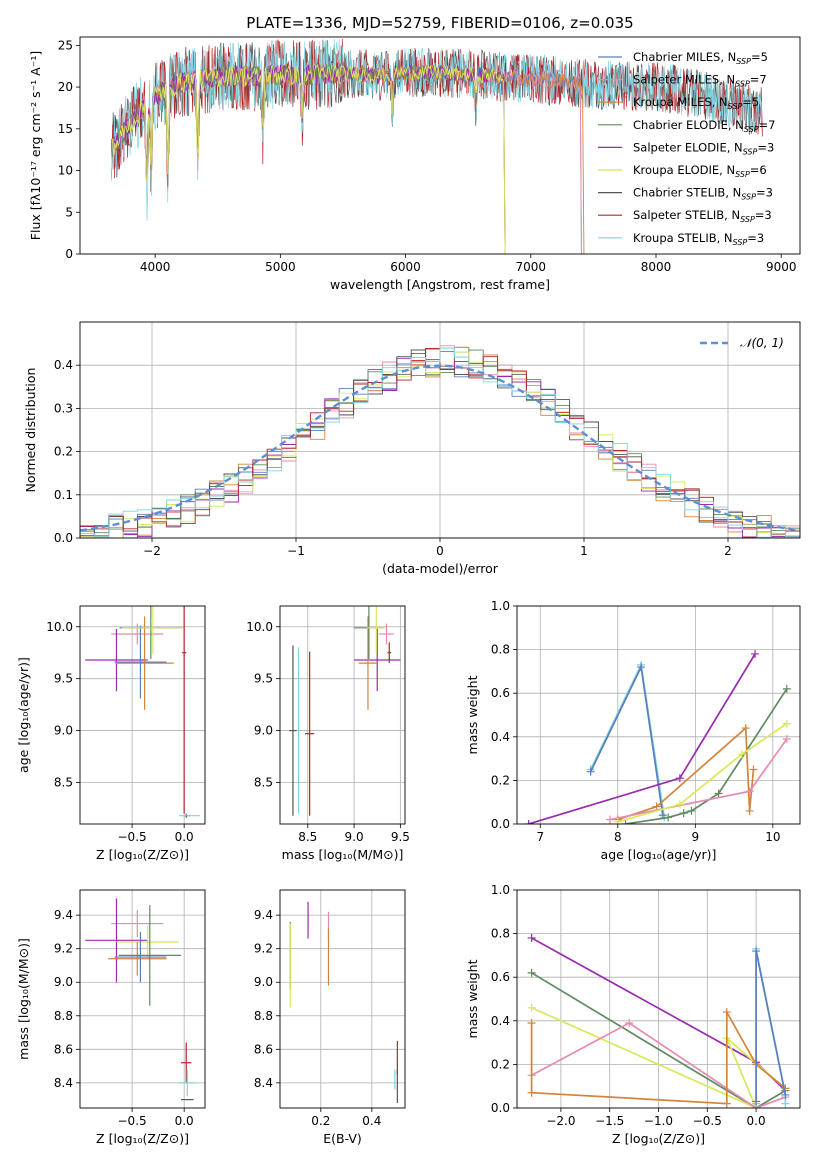 The width and height of the screenshot is (819, 1170). Describe the element at coordinates (700, 171) in the screenshot. I see `legend-entry: Kroupa ELODIE, NSSP=6` at that location.